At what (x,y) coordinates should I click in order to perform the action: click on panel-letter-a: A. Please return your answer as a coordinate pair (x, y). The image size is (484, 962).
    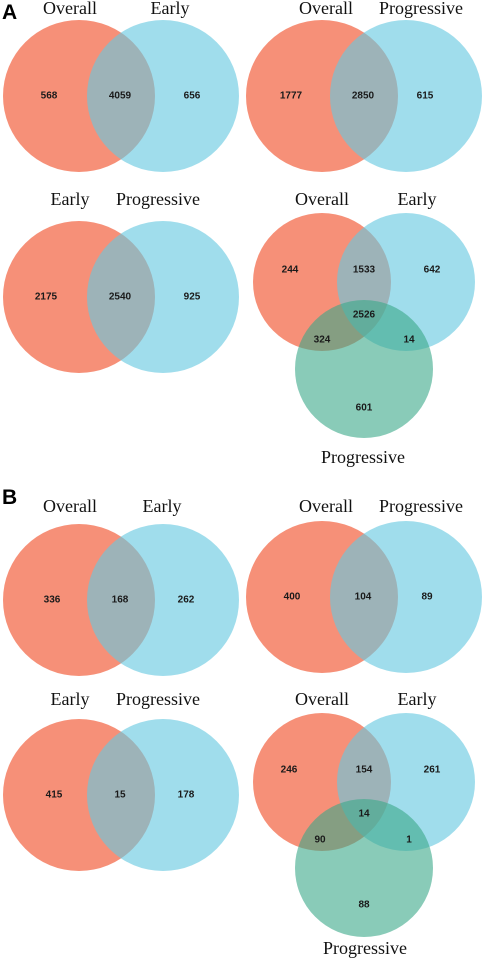
    Looking at the image, I should click on (9, 12).